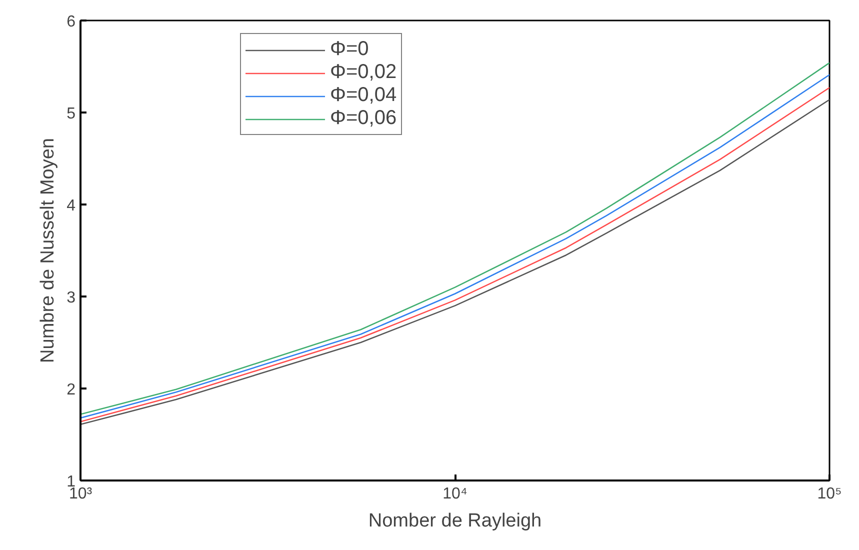 The image size is (859, 550). Describe the element at coordinates (363, 72) in the screenshot. I see `legend-label: Φ=0,02` at that location.